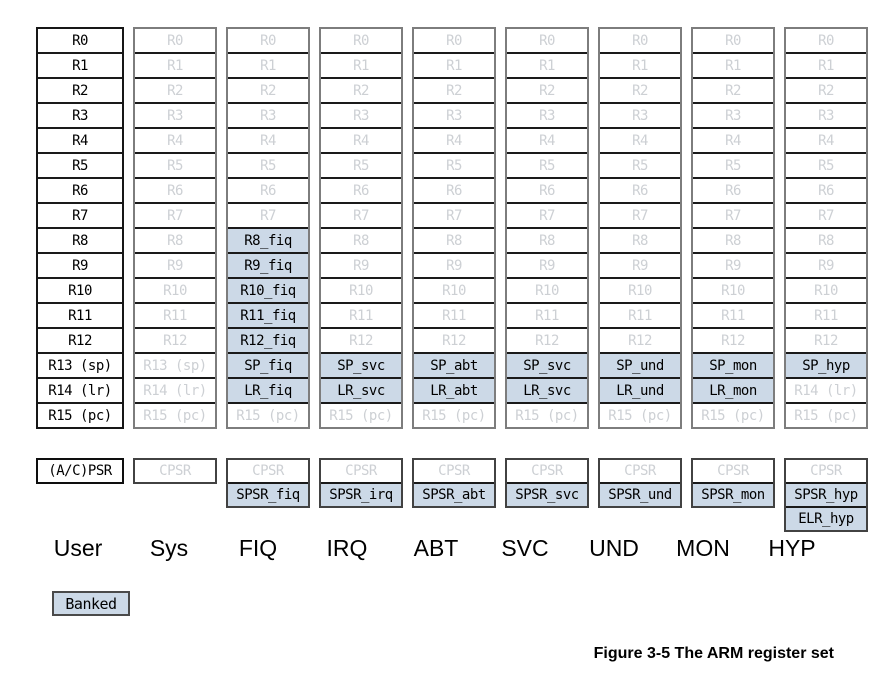 Image resolution: width=878 pixels, height=676 pixels. What do you see at coordinates (733, 339) in the screenshot?
I see `register-cell-mon: R12` at bounding box center [733, 339].